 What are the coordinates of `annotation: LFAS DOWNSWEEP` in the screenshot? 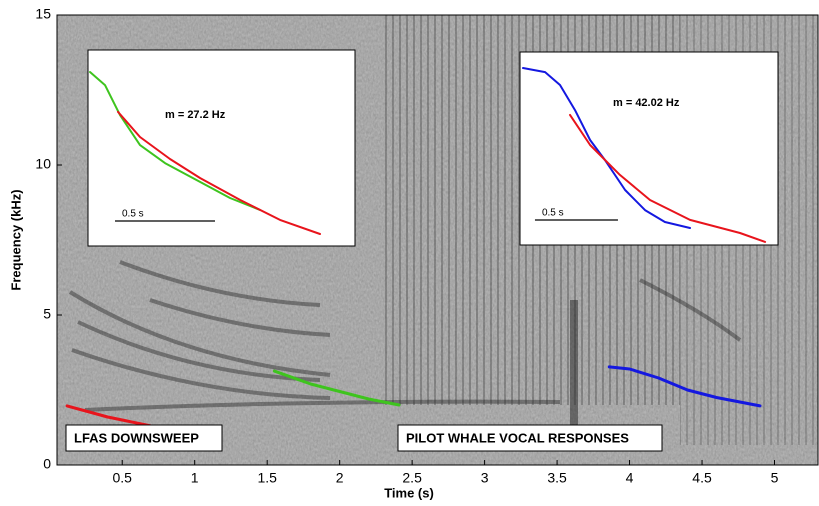 It's located at (136, 437).